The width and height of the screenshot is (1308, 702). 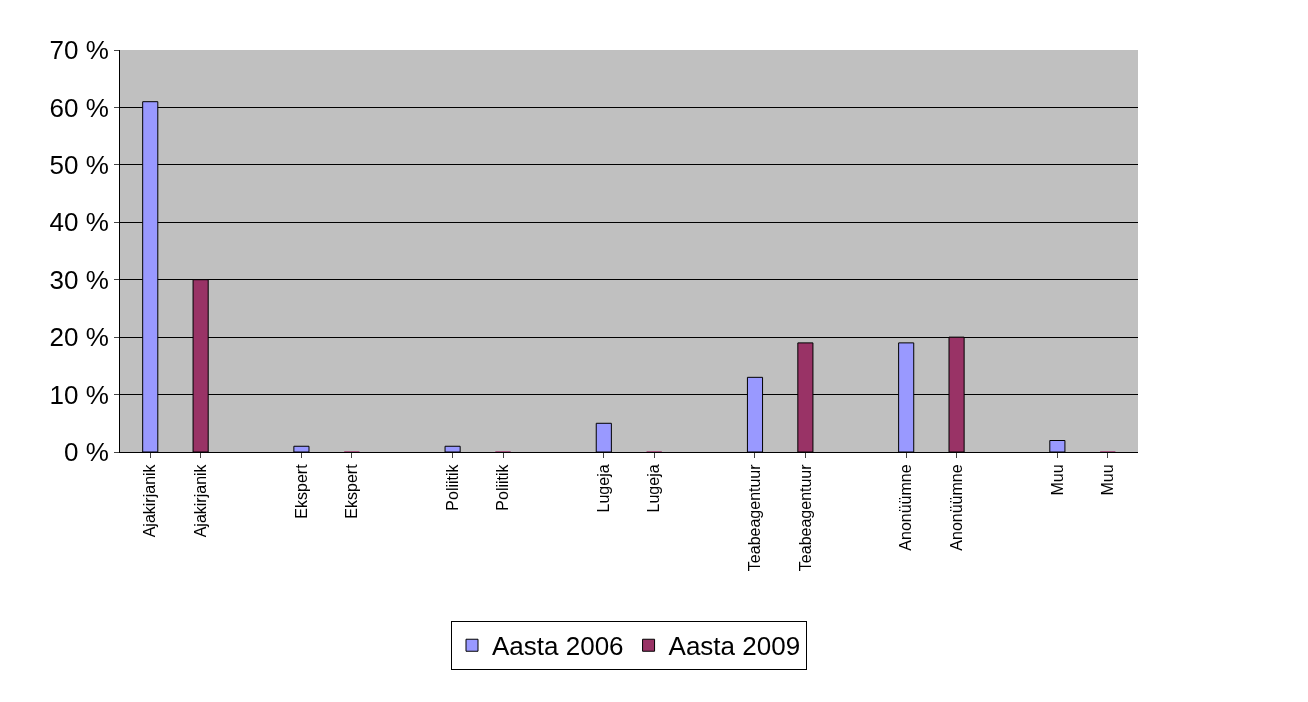 I want to click on legend-label: Aasta 2009, so click(x=734, y=646).